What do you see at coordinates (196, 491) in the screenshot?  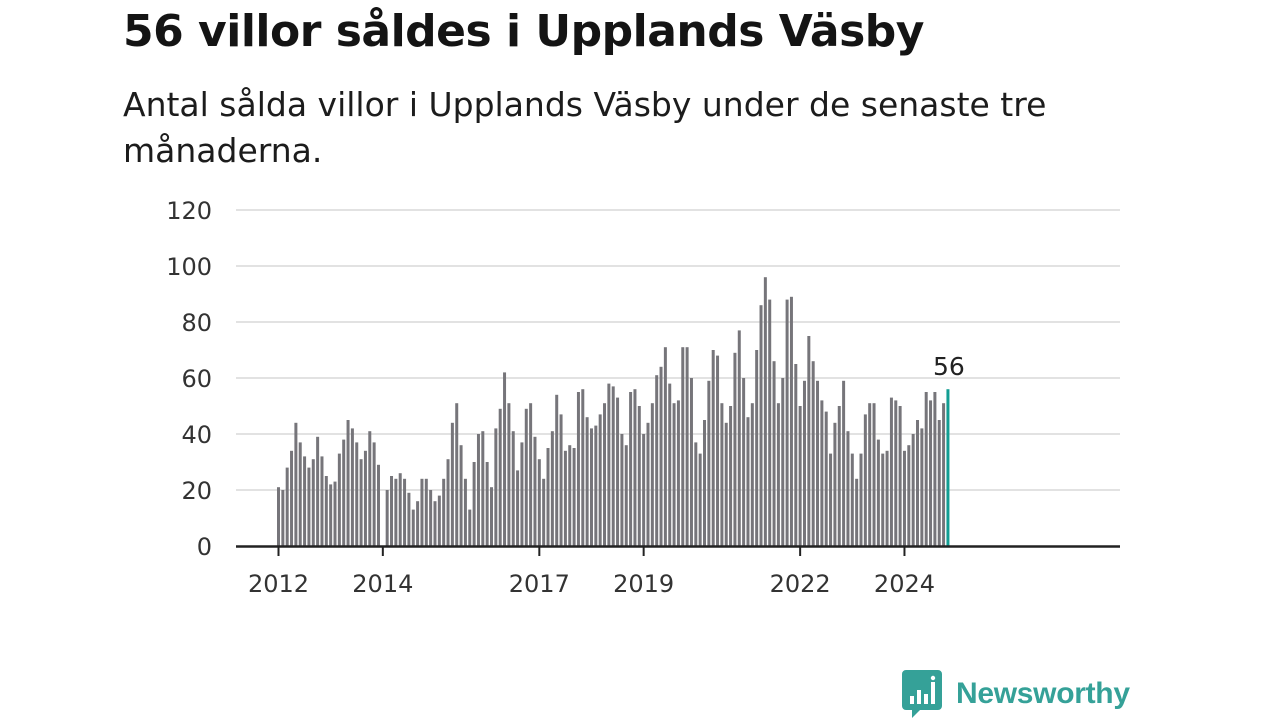 I see `y-tick-label: 20` at bounding box center [196, 491].